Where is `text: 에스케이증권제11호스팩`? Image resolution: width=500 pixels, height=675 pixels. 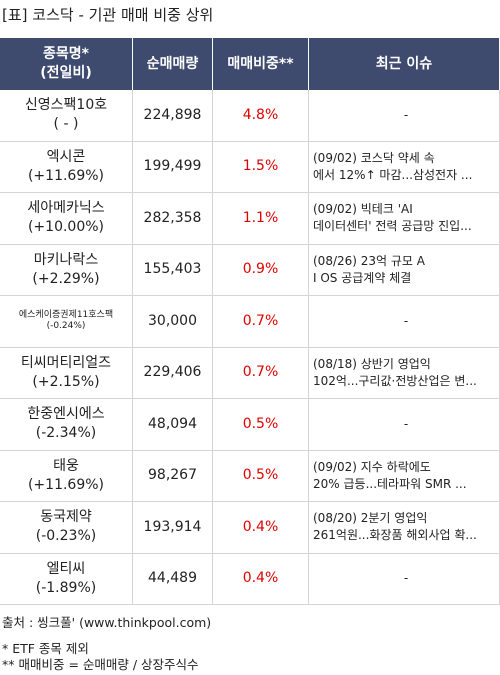
text: 에스케이증권제11호스팩 is located at coordinates (66, 315).